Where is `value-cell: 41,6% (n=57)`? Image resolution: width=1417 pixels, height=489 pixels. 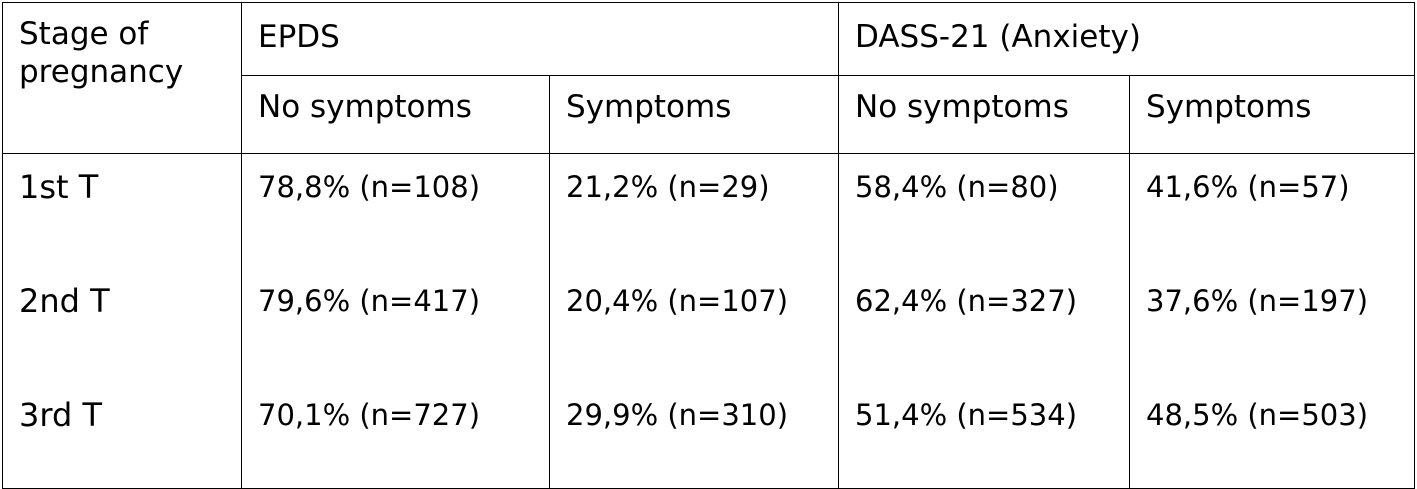 value-cell: 41,6% (n=57) is located at coordinates (1272, 210).